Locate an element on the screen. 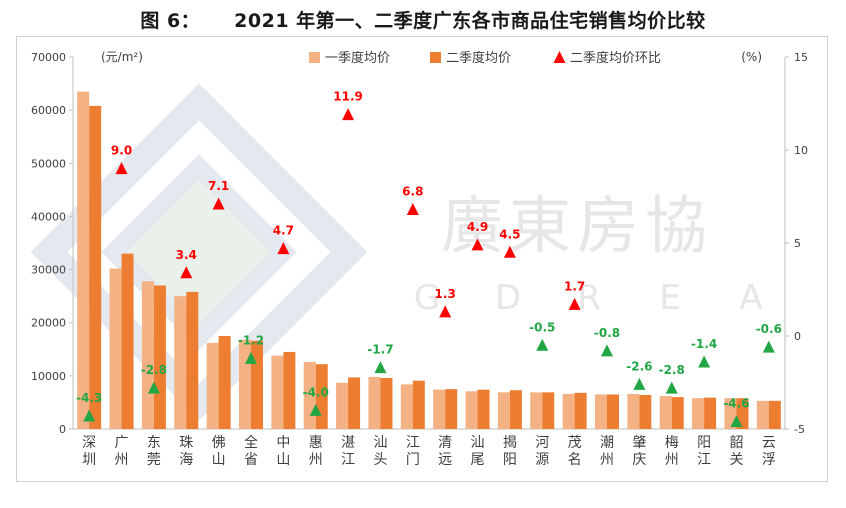 The width and height of the screenshot is (846, 508). left-tick-label: 50000 is located at coordinates (48, 163).